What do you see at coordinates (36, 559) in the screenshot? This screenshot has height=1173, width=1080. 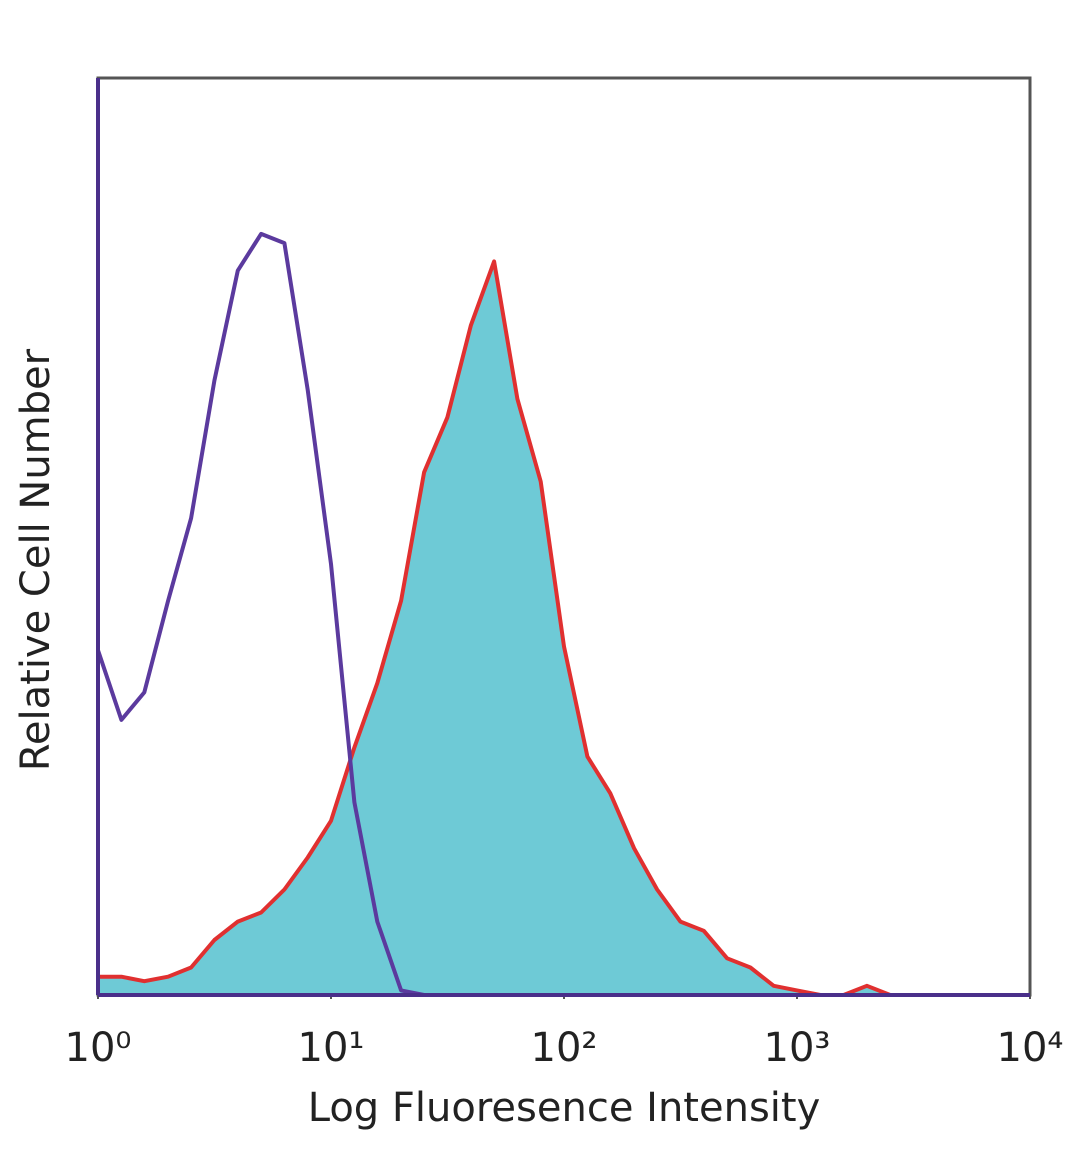 I see `y-axis-label: Relative Cell Number` at bounding box center [36, 559].